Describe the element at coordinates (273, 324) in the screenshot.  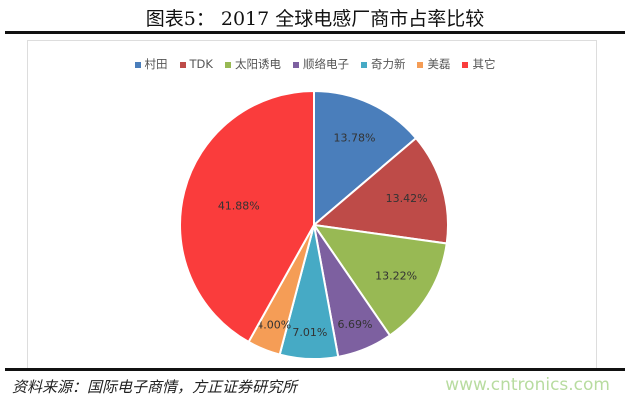
I see `data-label: 4.00%` at that location.